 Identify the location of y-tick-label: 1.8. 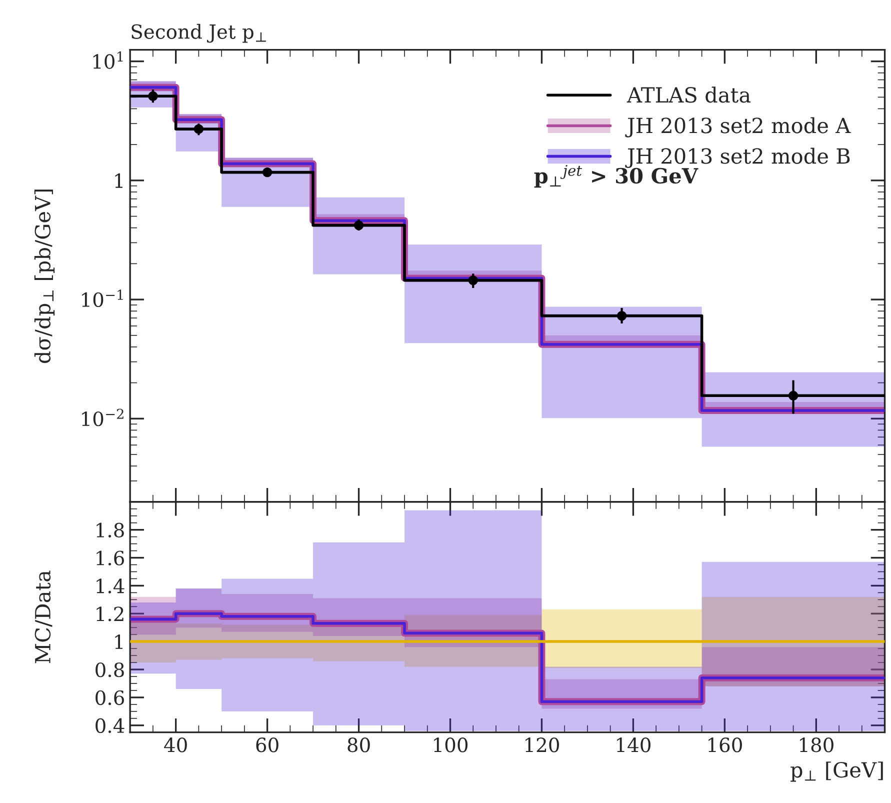
(110, 530).